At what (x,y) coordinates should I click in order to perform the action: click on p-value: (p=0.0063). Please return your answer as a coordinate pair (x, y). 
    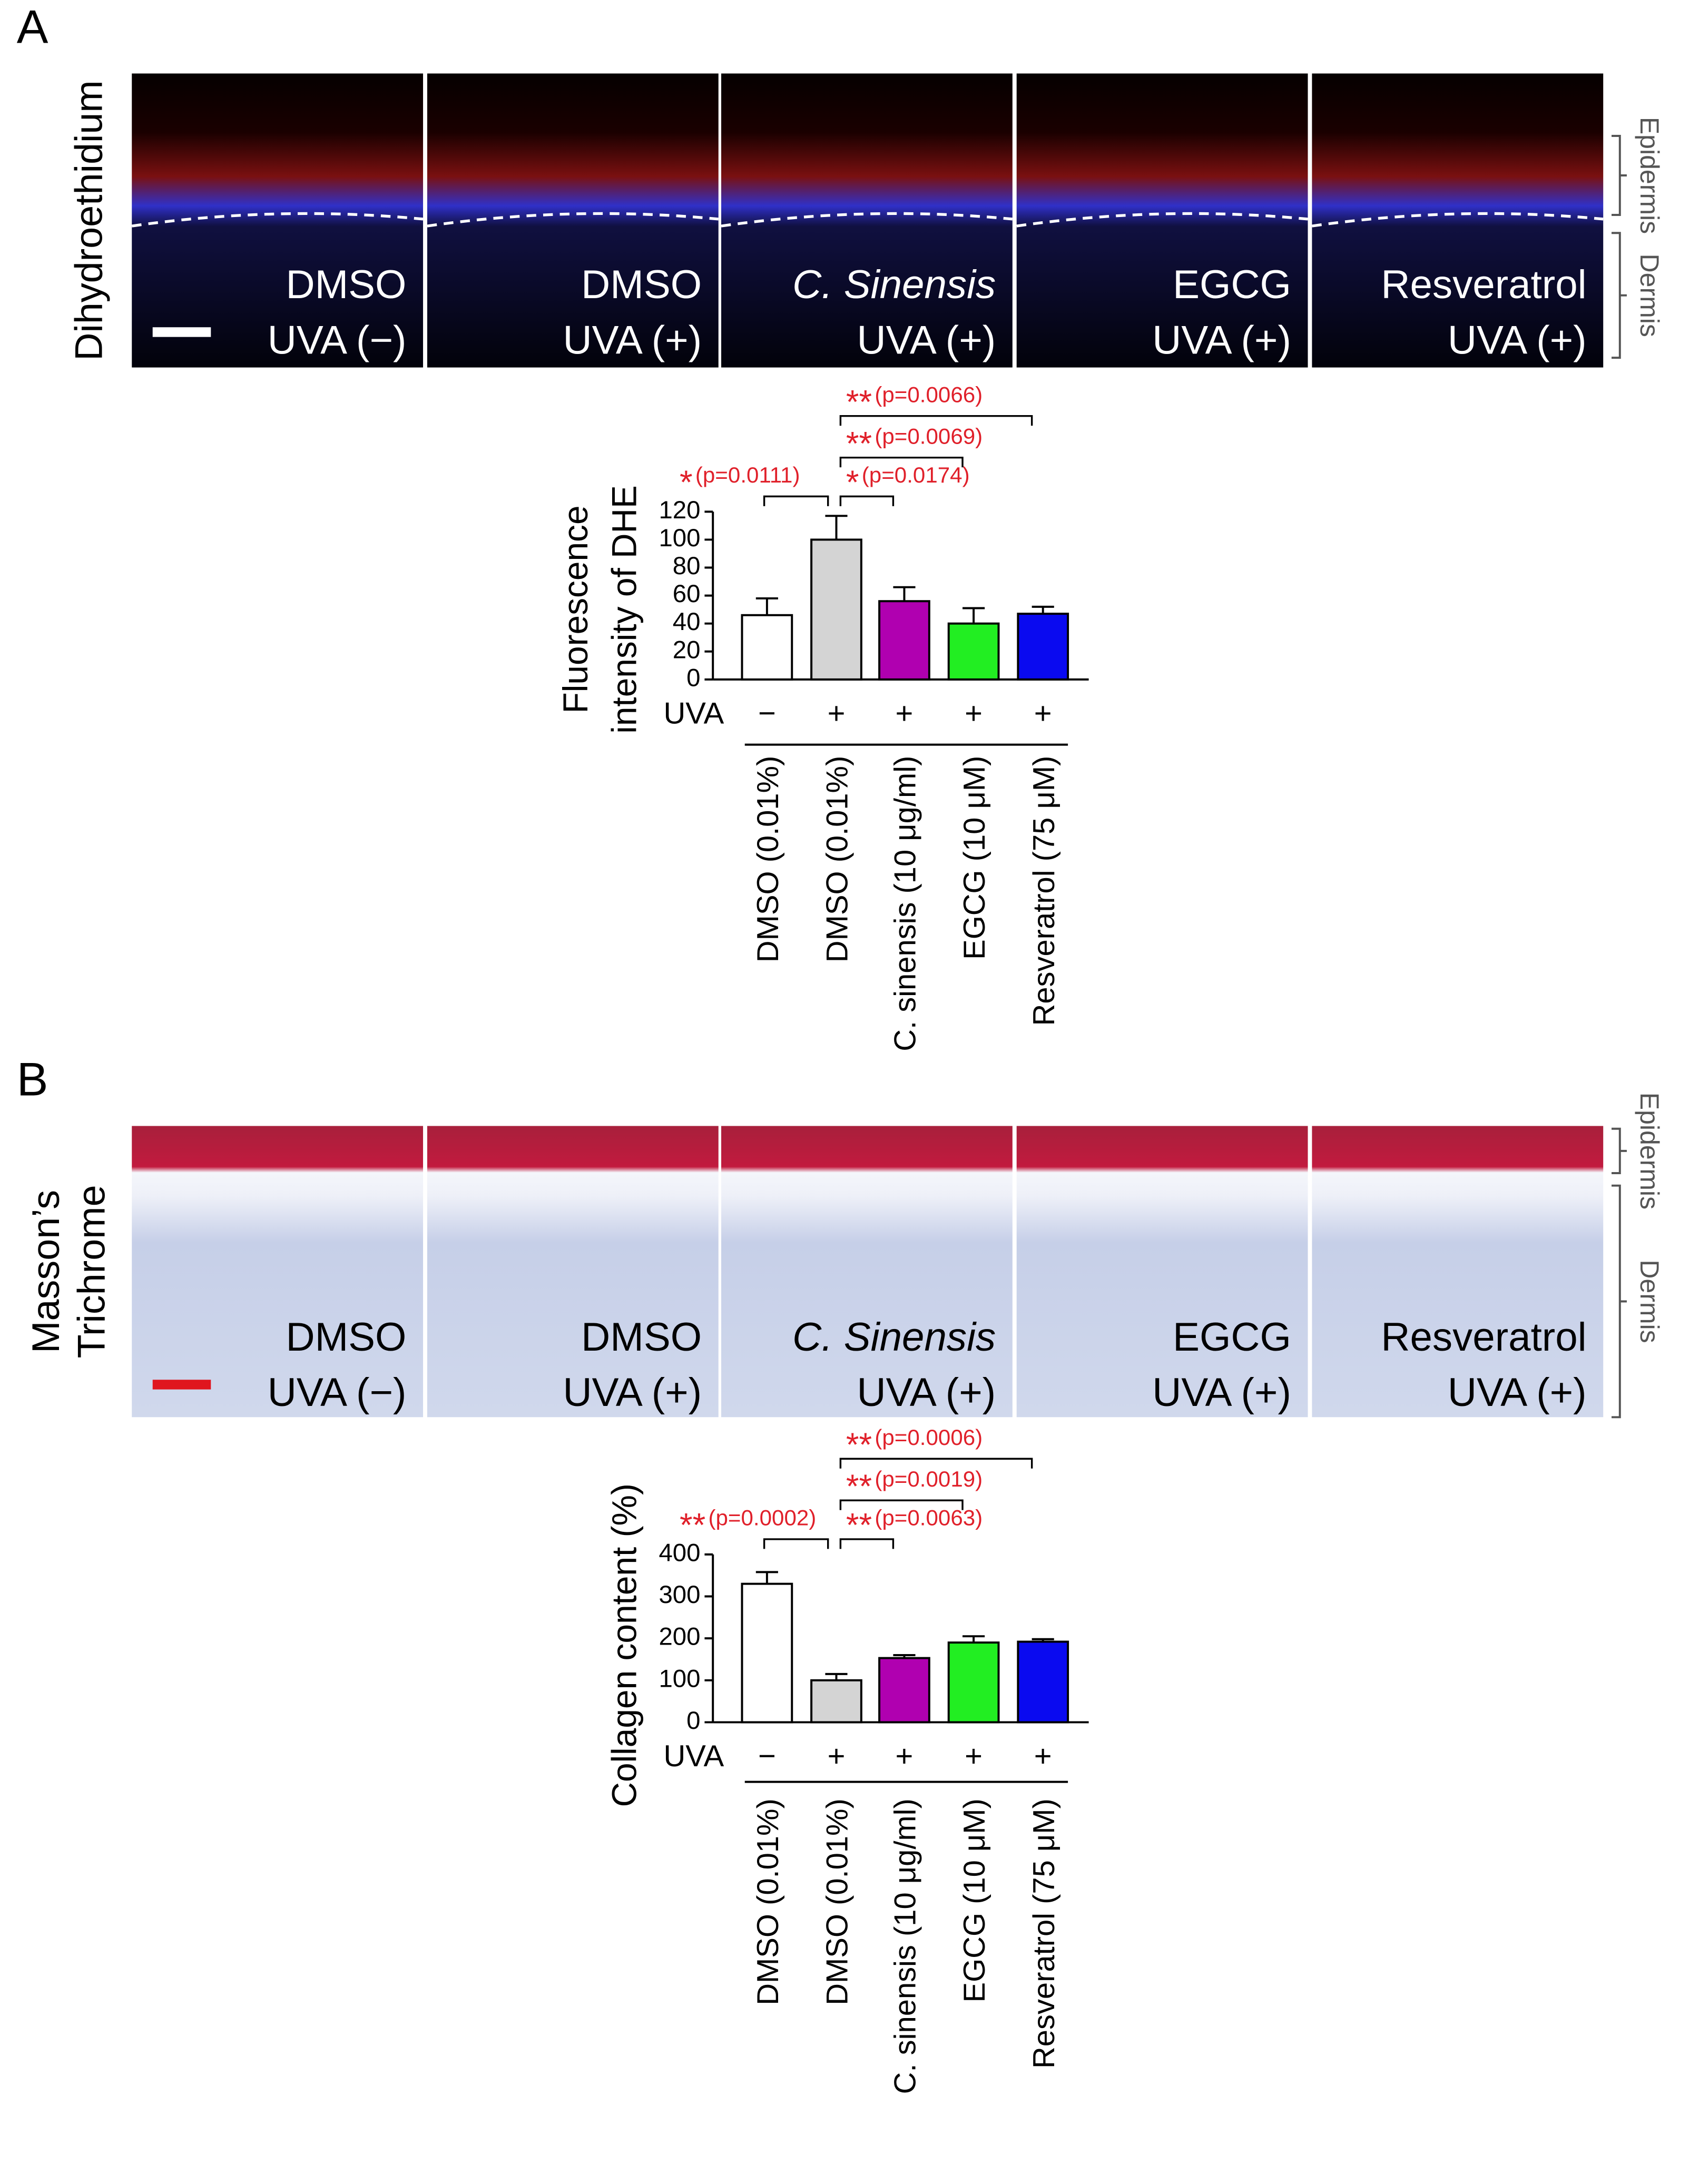
    Looking at the image, I should click on (929, 1518).